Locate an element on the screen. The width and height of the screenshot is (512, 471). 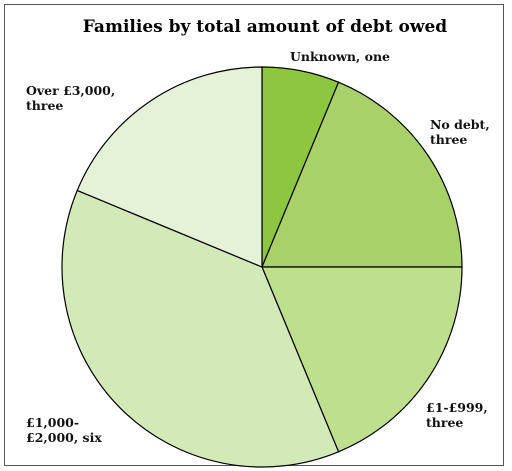
slice-label-2: No debt, three is located at coordinates (460, 132).